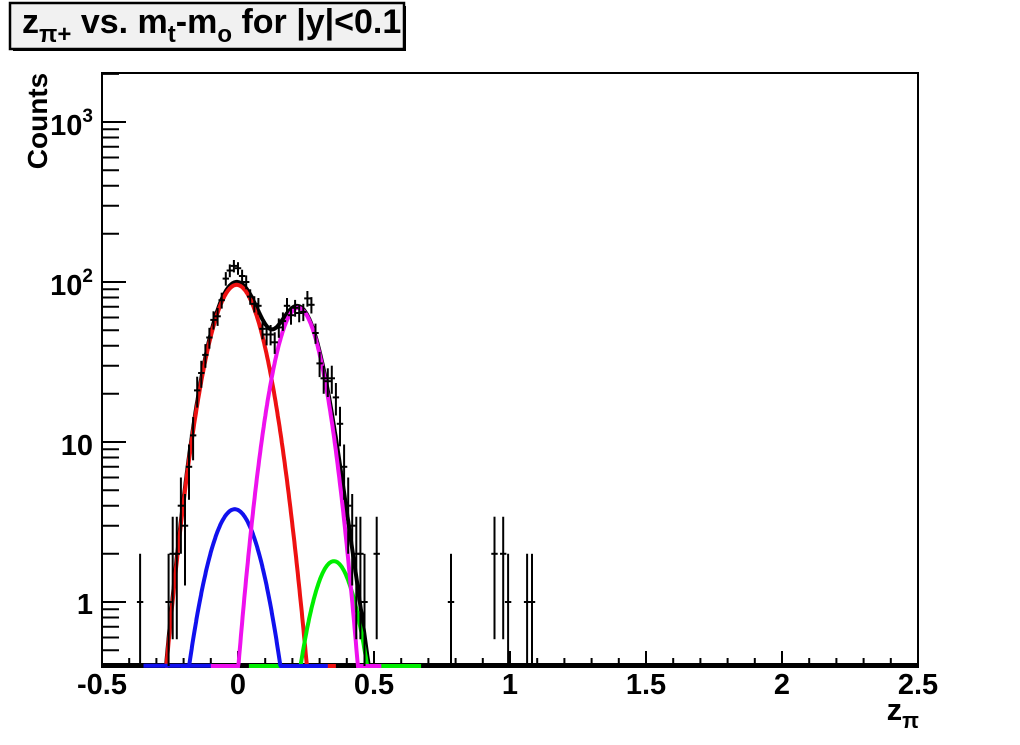  What do you see at coordinates (918, 685) in the screenshot?
I see `svg-text: 2.5` at bounding box center [918, 685].